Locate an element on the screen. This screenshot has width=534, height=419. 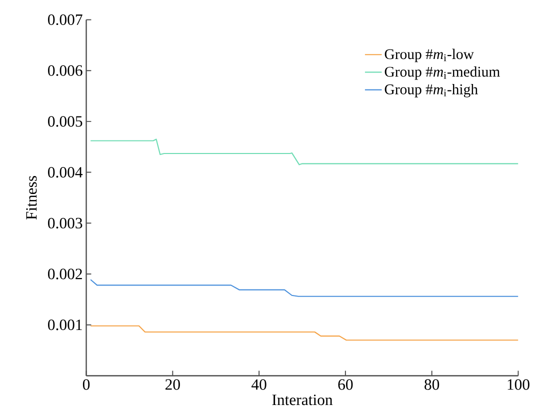
x-tick-label: 0 is located at coordinates (86, 384).